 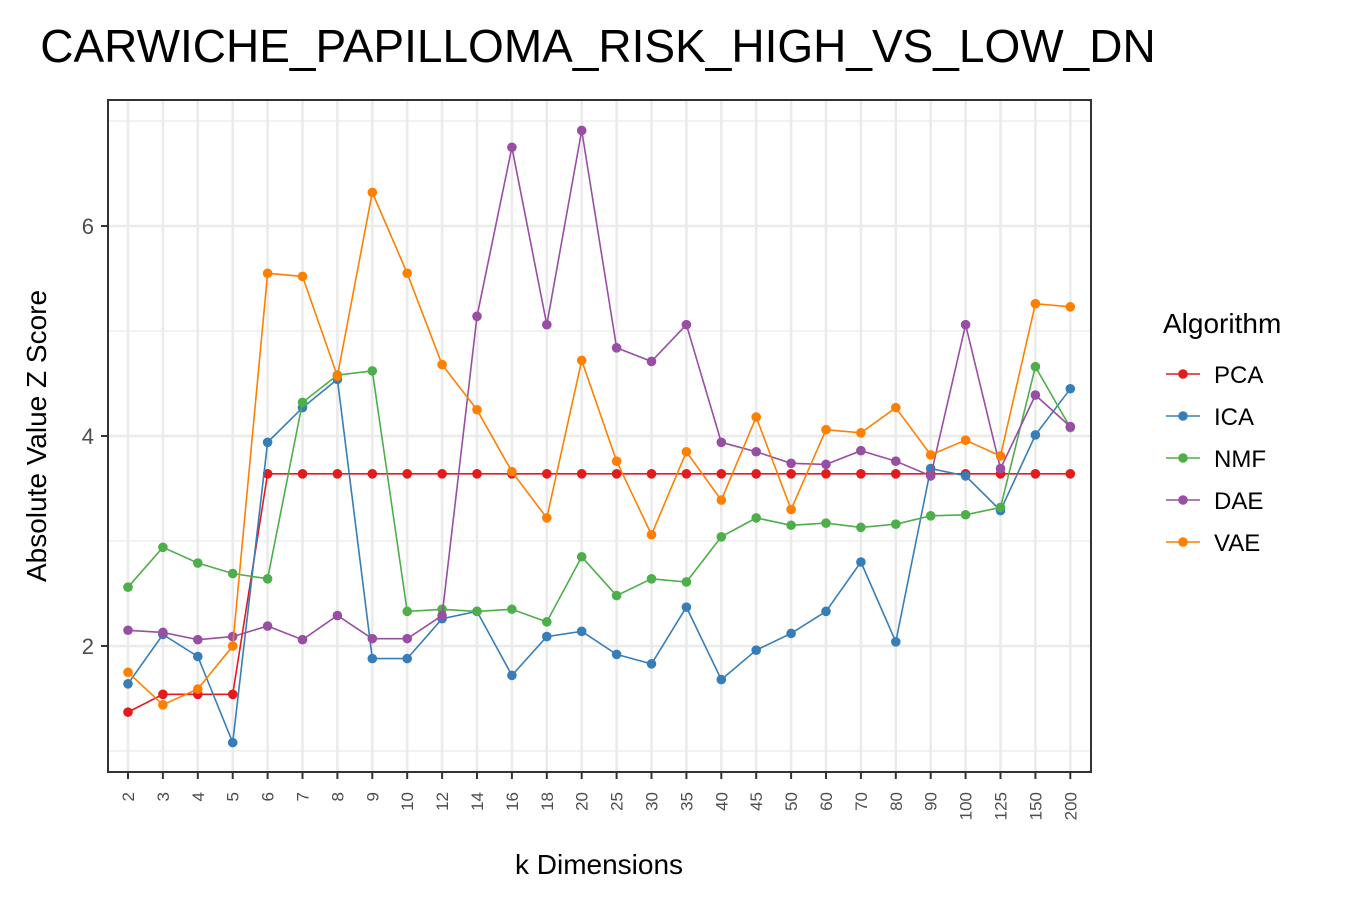 What do you see at coordinates (337, 796) in the screenshot?
I see `x-tick-label: 8` at bounding box center [337, 796].